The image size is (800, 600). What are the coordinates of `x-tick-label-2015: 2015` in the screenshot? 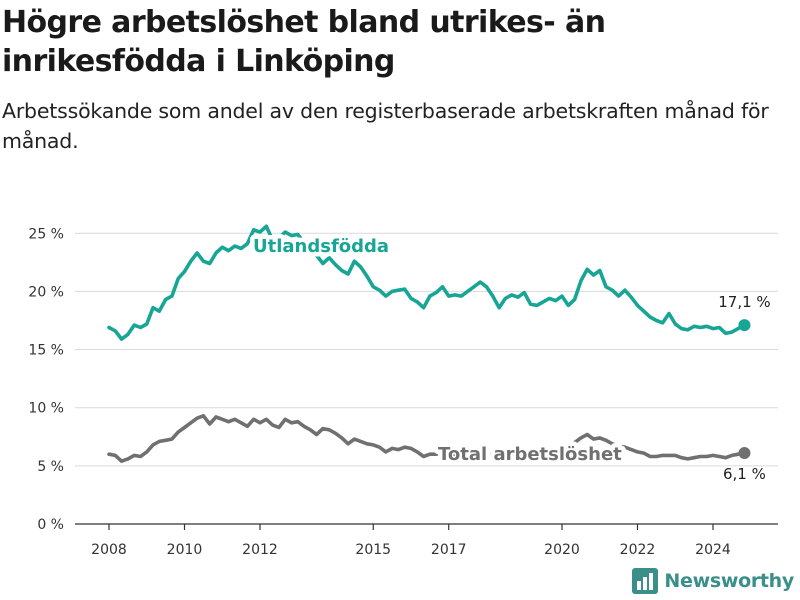 It's located at (373, 550).